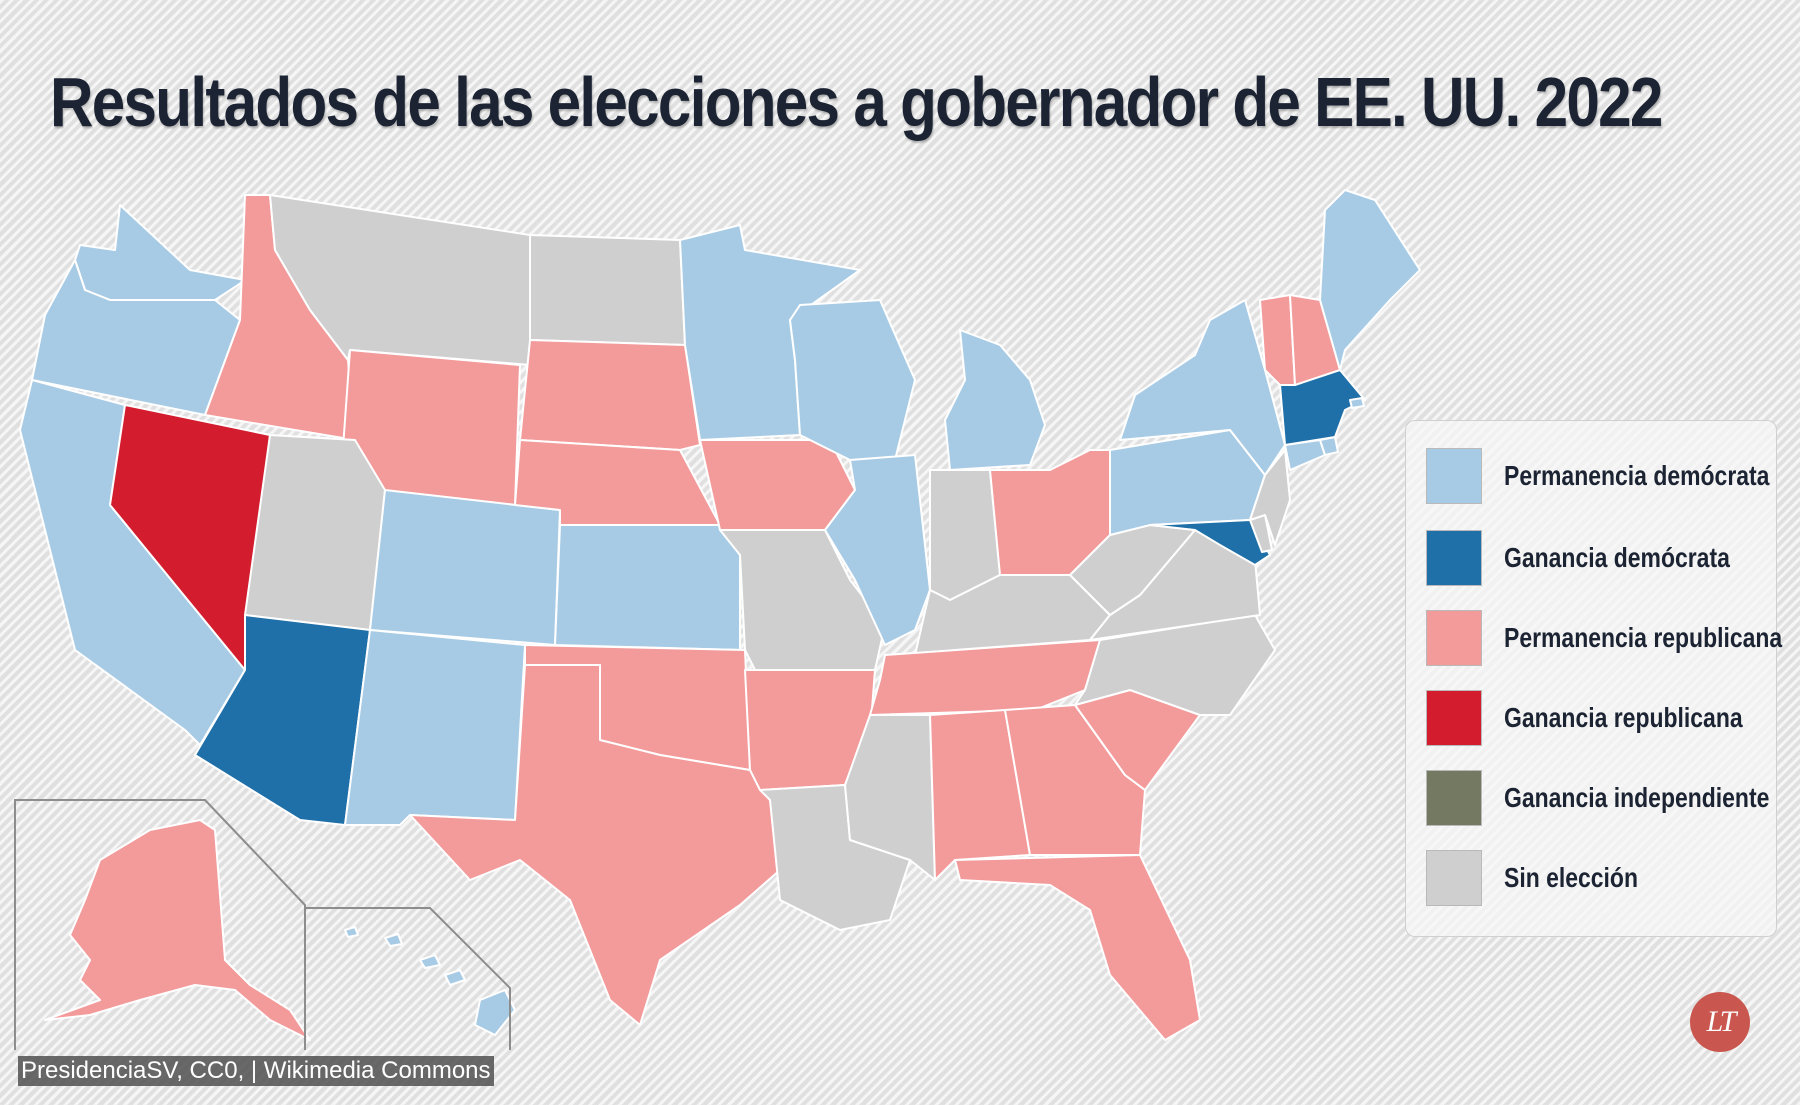 This screenshot has width=1800, height=1105. What do you see at coordinates (595, 845) in the screenshot?
I see `state-TX` at bounding box center [595, 845].